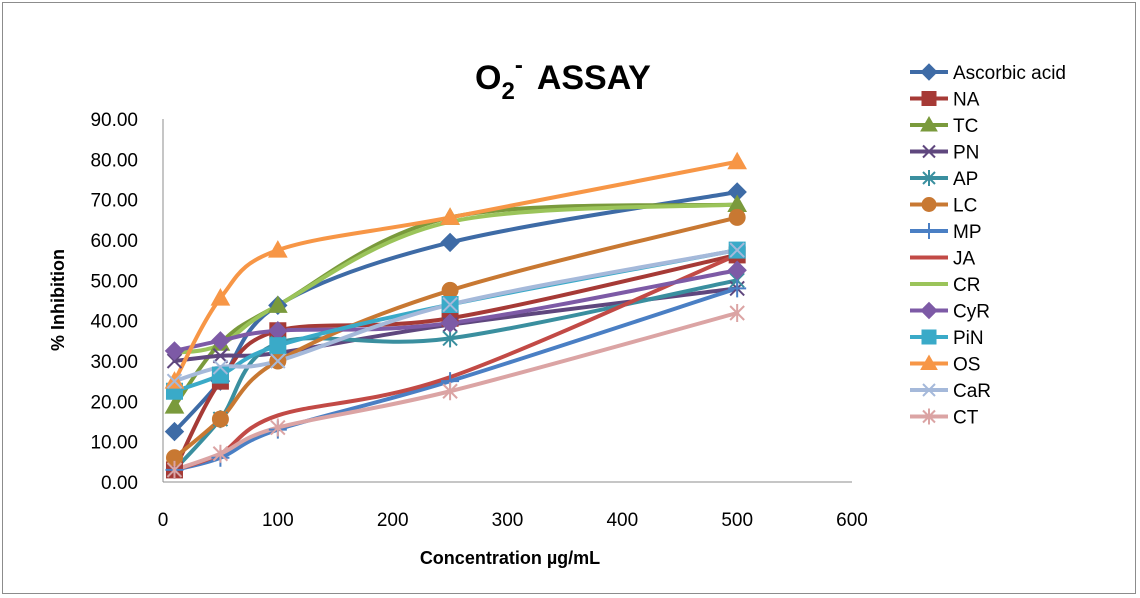 This screenshot has width=1140, height=598. I want to click on y-tick-label: 10.00, so click(114, 443).